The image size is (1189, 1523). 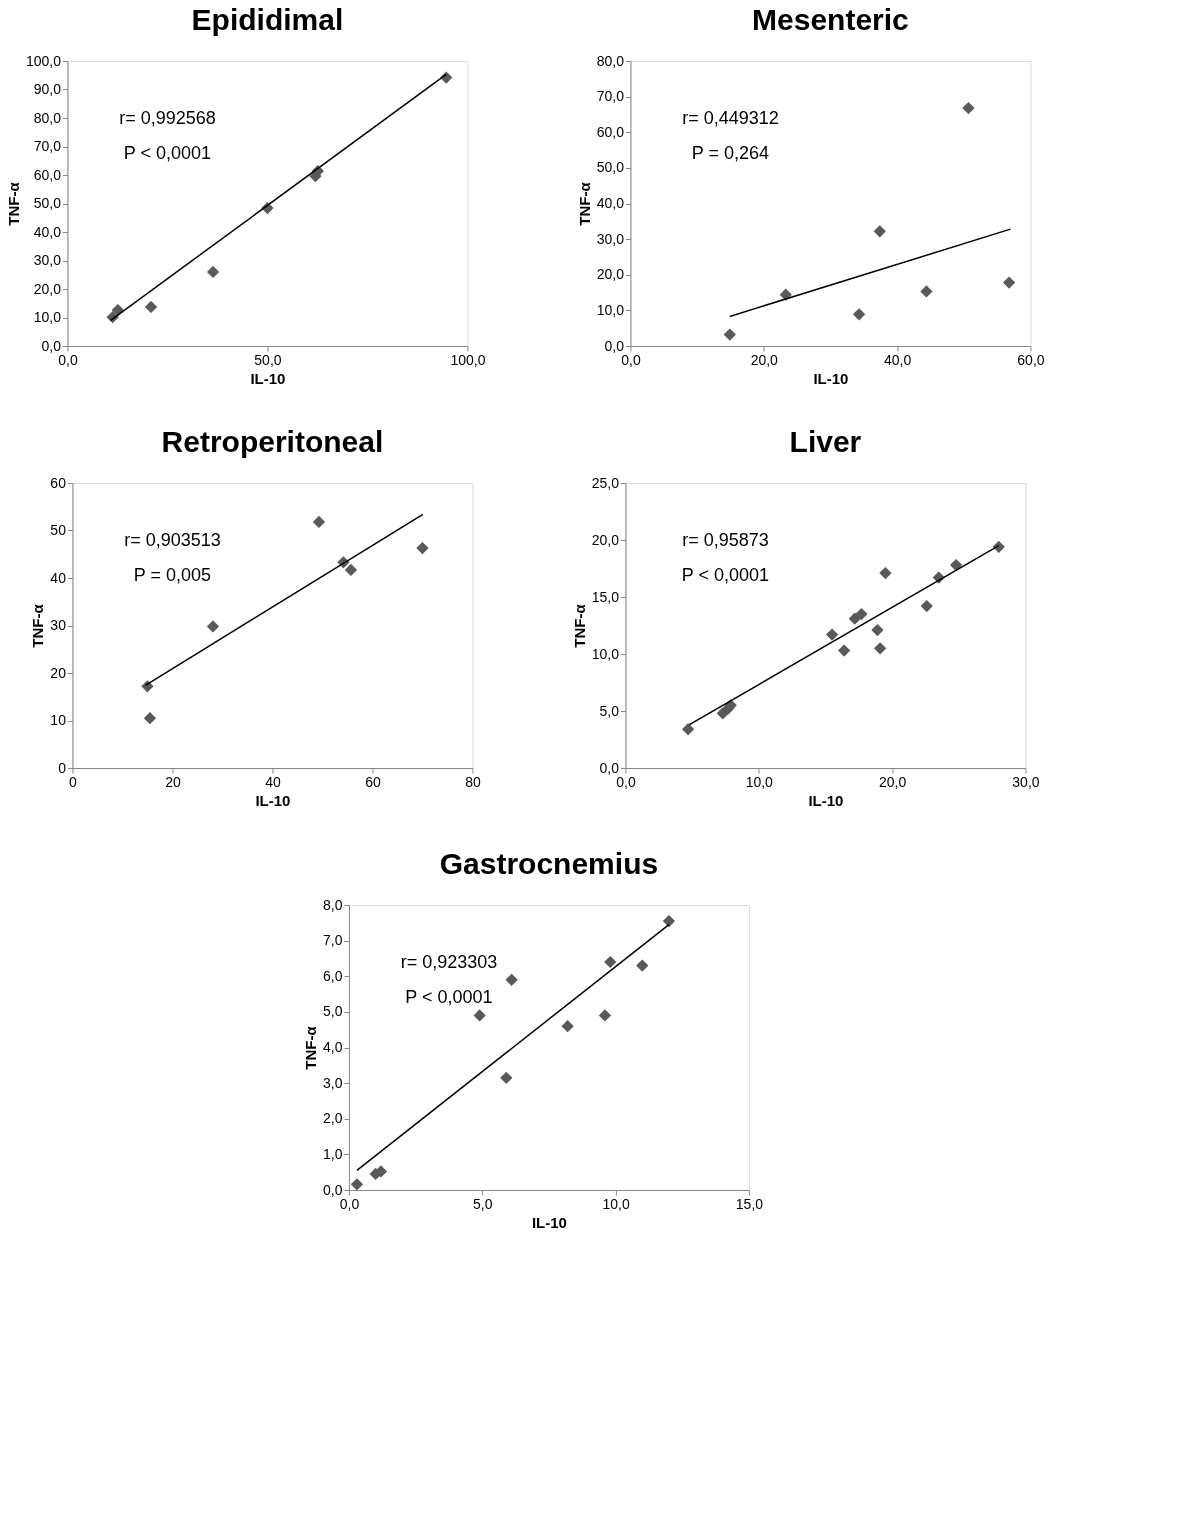 I want to click on annotation: r= 0,992568, so click(x=167, y=118).